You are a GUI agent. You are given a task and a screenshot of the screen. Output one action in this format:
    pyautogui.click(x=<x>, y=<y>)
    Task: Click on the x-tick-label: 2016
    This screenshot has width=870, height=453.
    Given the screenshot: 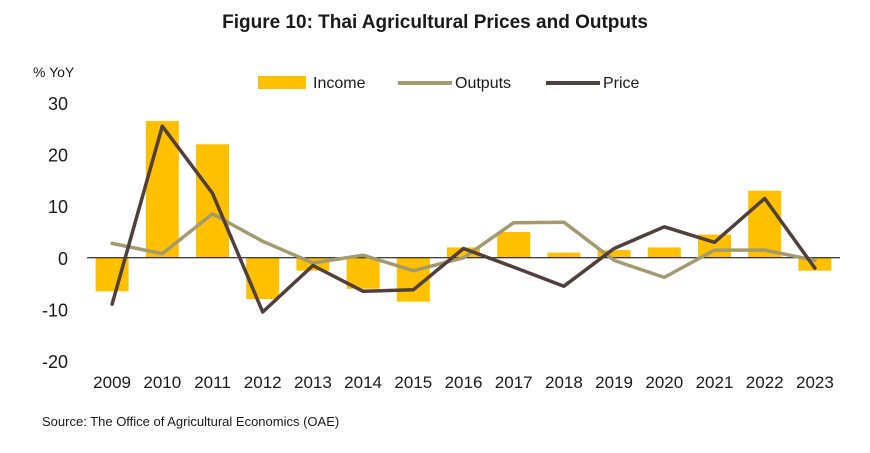 What is the action you would take?
    pyautogui.click(x=464, y=382)
    